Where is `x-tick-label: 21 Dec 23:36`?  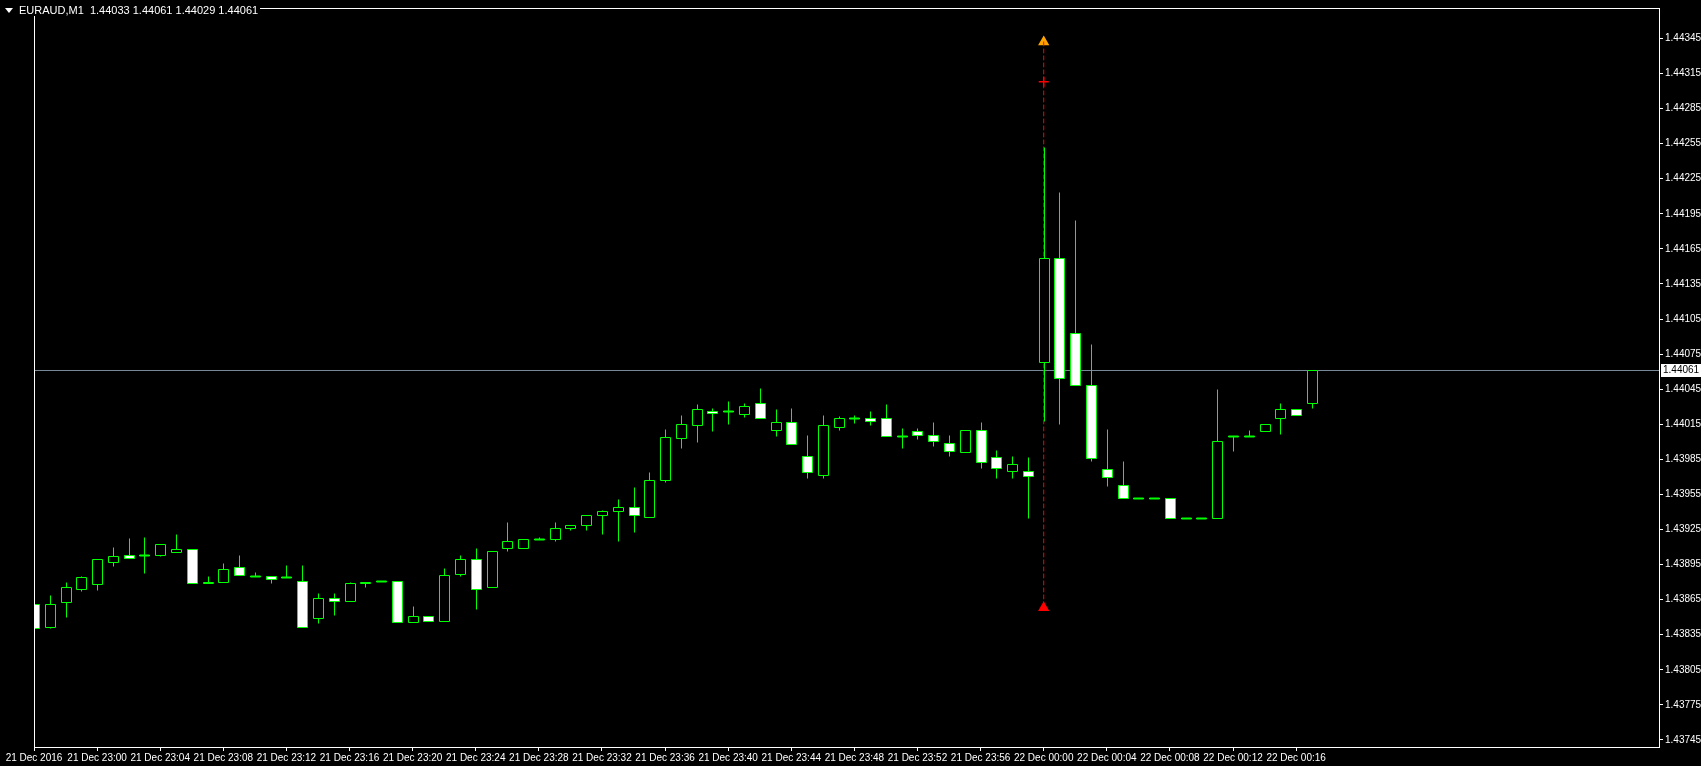 x-tick-label: 21 Dec 23:36 is located at coordinates (665, 757).